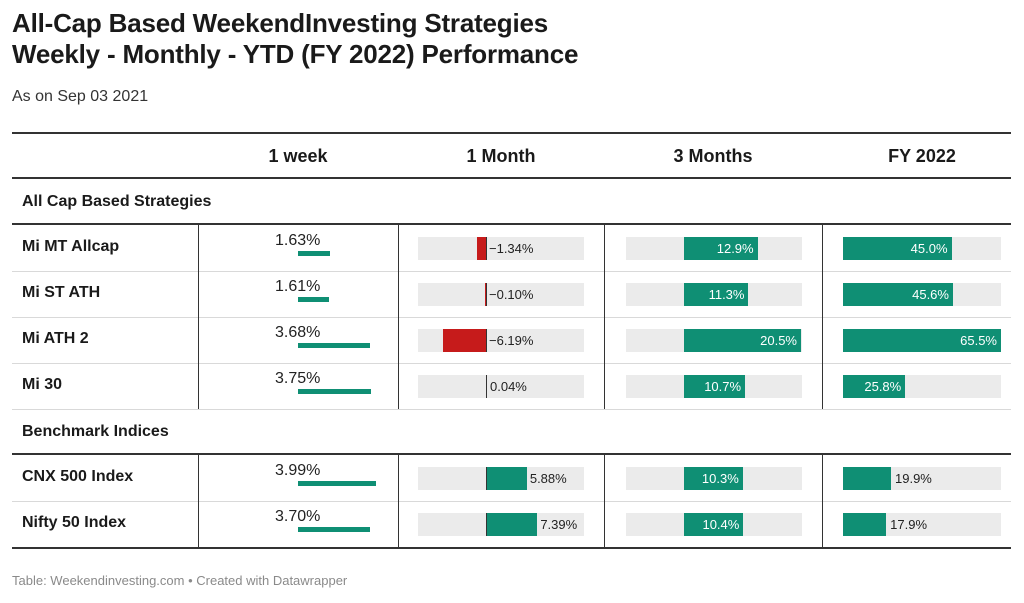 Image resolution: width=1024 pixels, height=603 pixels. I want to click on fy-value-label: 17.9%, so click(909, 524).